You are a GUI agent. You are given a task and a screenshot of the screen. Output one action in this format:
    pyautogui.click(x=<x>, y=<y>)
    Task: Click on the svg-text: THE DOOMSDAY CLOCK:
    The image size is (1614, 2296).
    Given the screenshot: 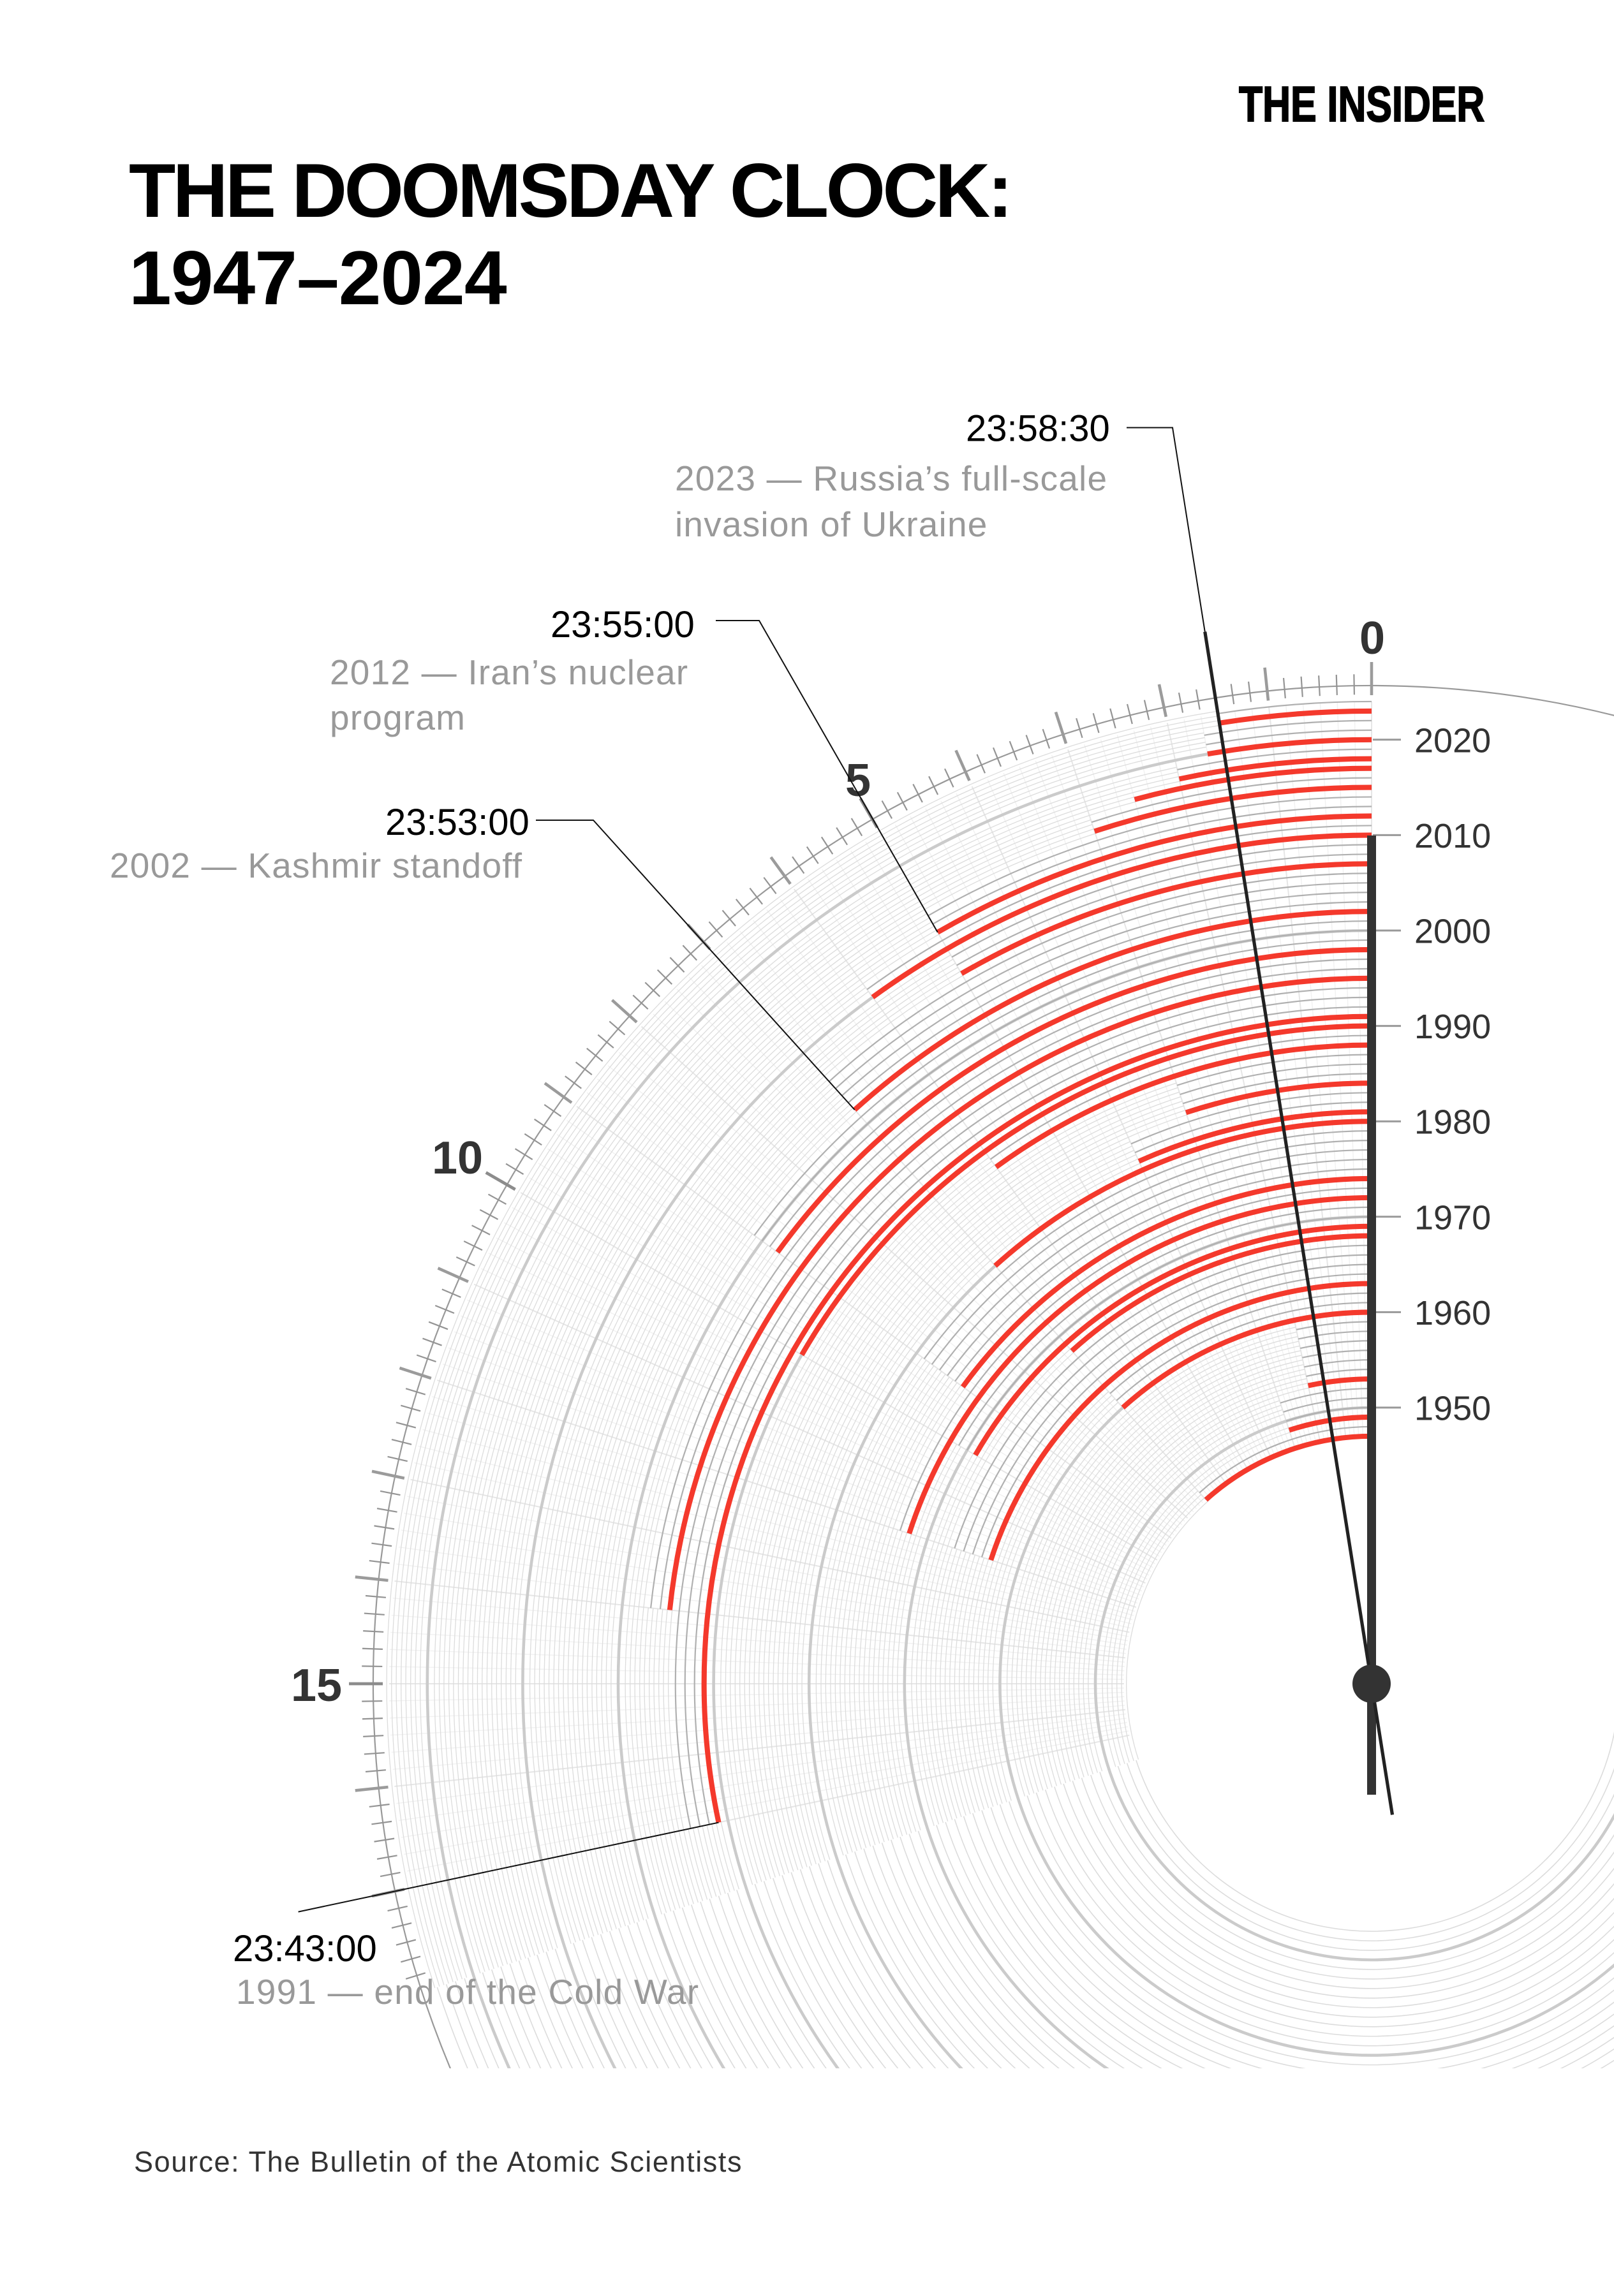 What is the action you would take?
    pyautogui.click(x=569, y=190)
    